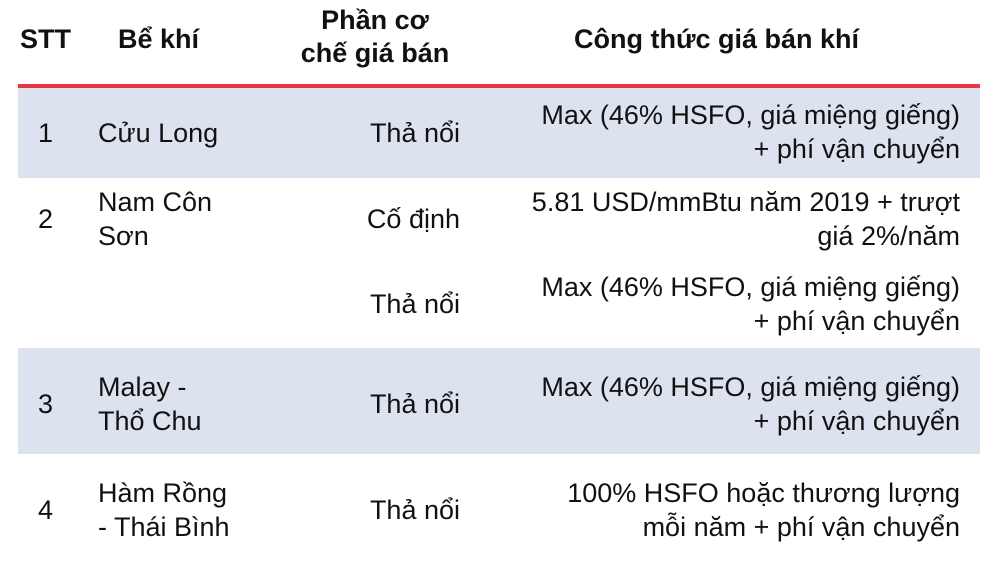  I want to click on row-be-khi-line2: Sơn, so click(123, 236).